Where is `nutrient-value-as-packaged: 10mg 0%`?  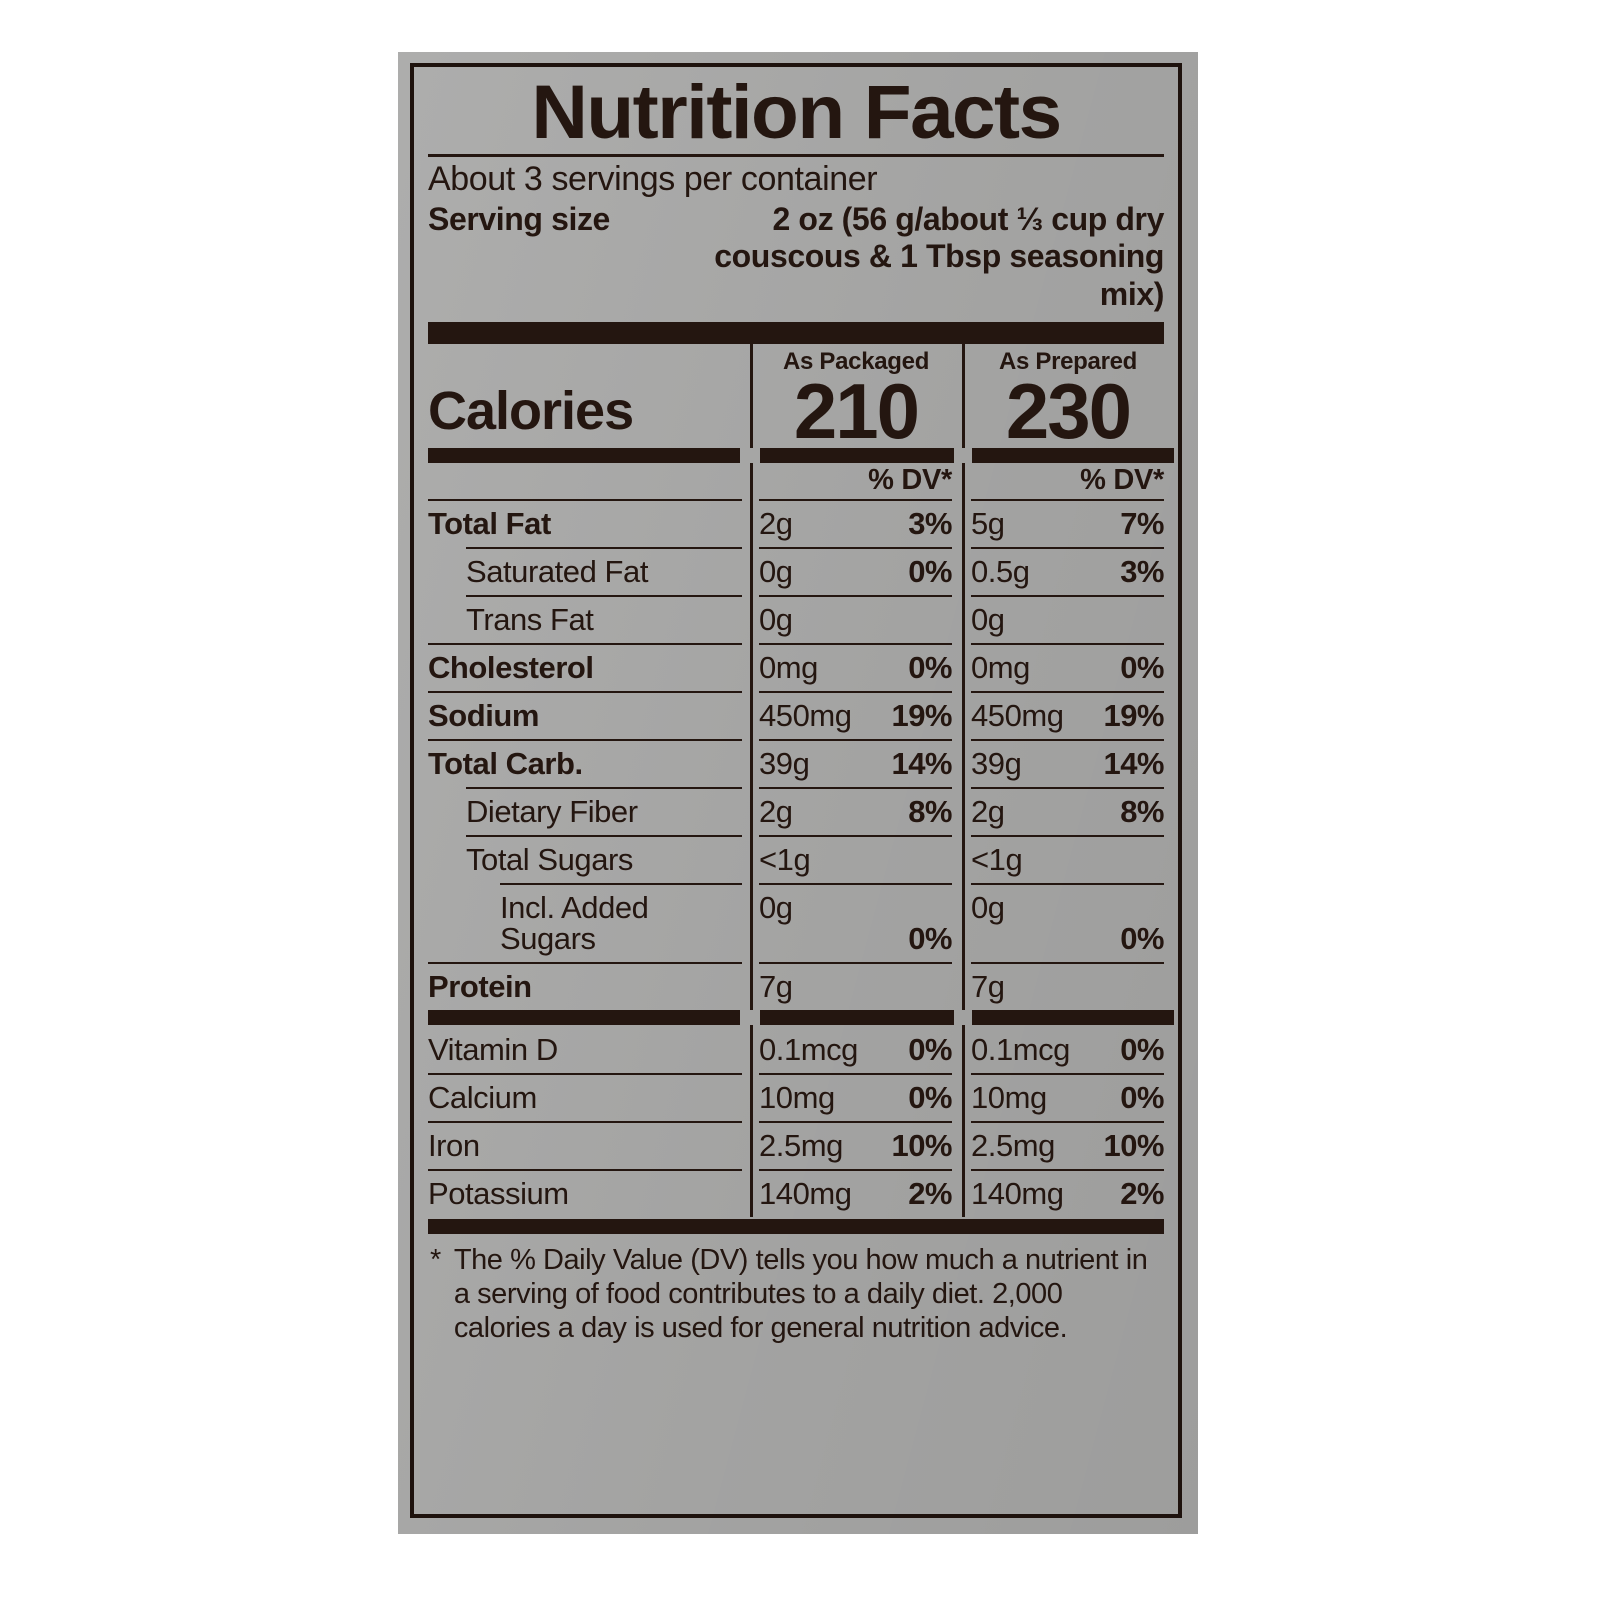 nutrient-value-as-packaged: 10mg 0% is located at coordinates (856, 1096).